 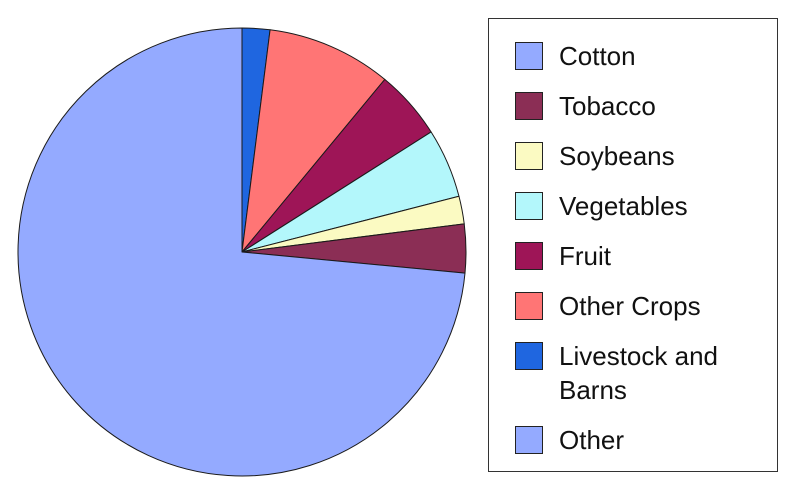 I want to click on legend-label: Soybeans, so click(x=617, y=156).